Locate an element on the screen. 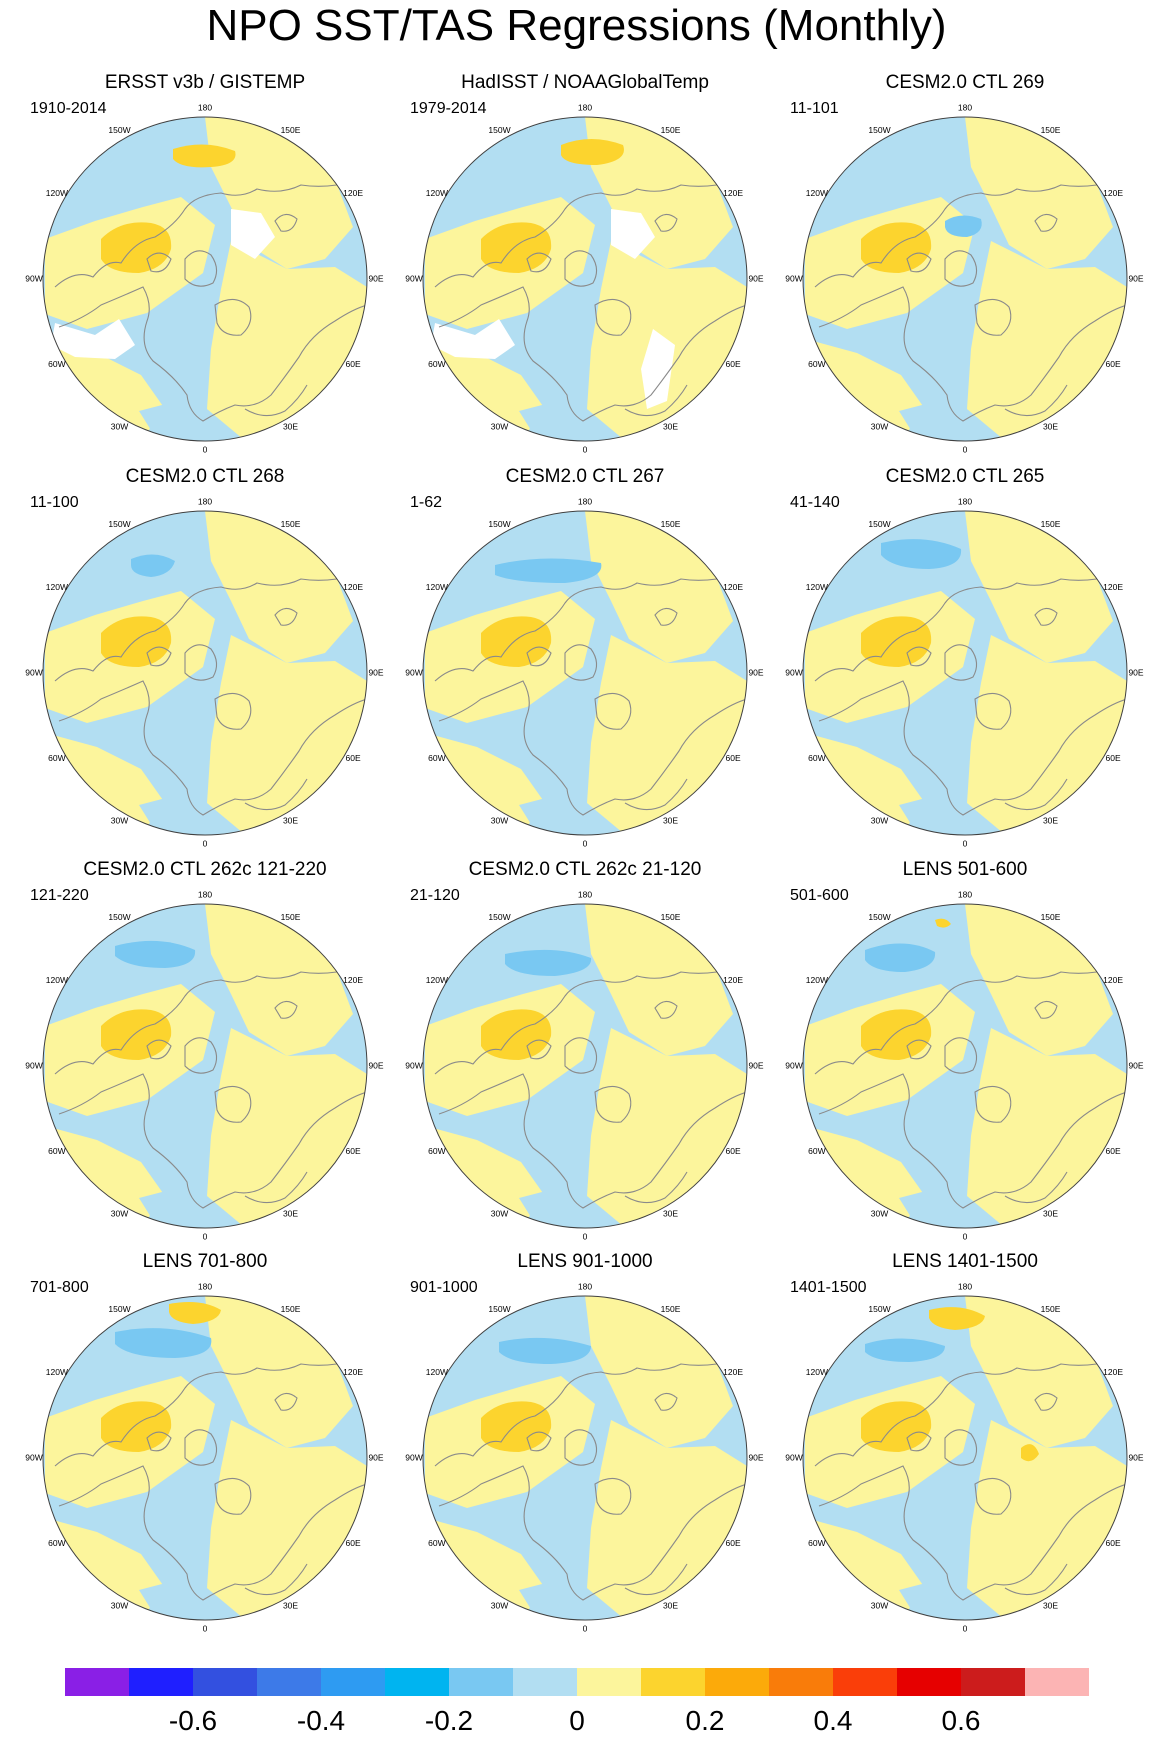  pacific-anomaly-region is located at coordinates (279, 193).